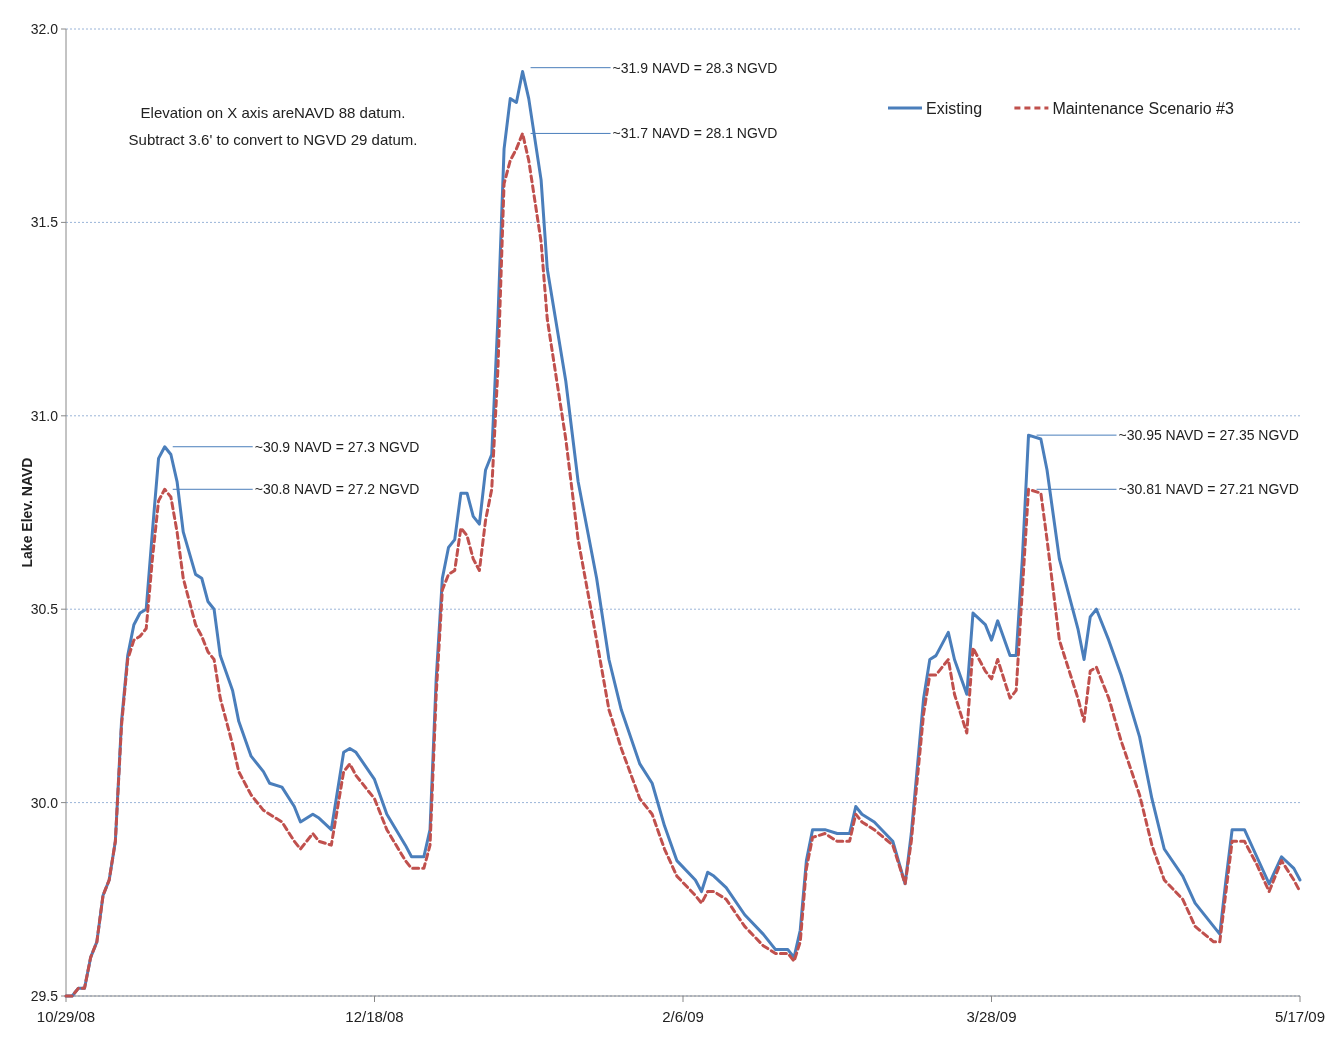 The height and width of the screenshot is (1057, 1335). What do you see at coordinates (695, 133) in the screenshot?
I see `annotation: ~31.7 NAVD = 28.1 NGVD` at bounding box center [695, 133].